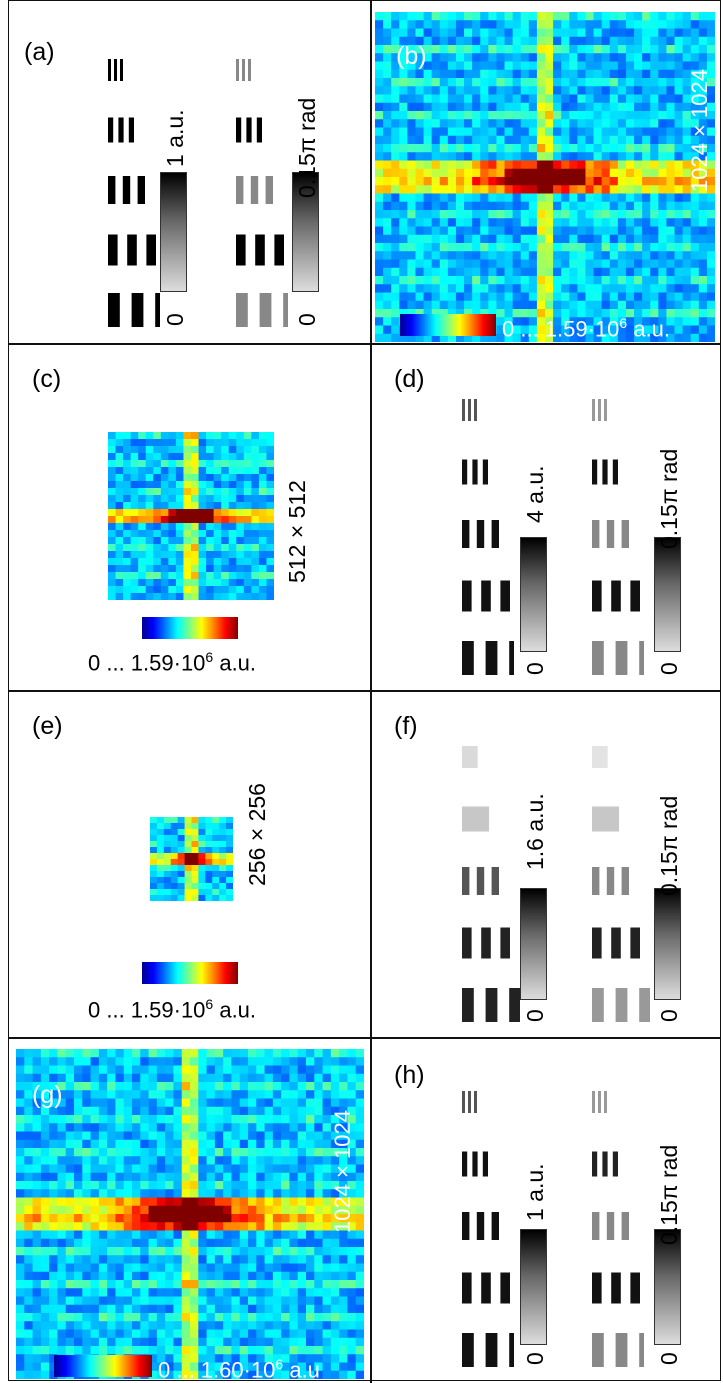  I want to click on panel-label: (c), so click(46, 379).